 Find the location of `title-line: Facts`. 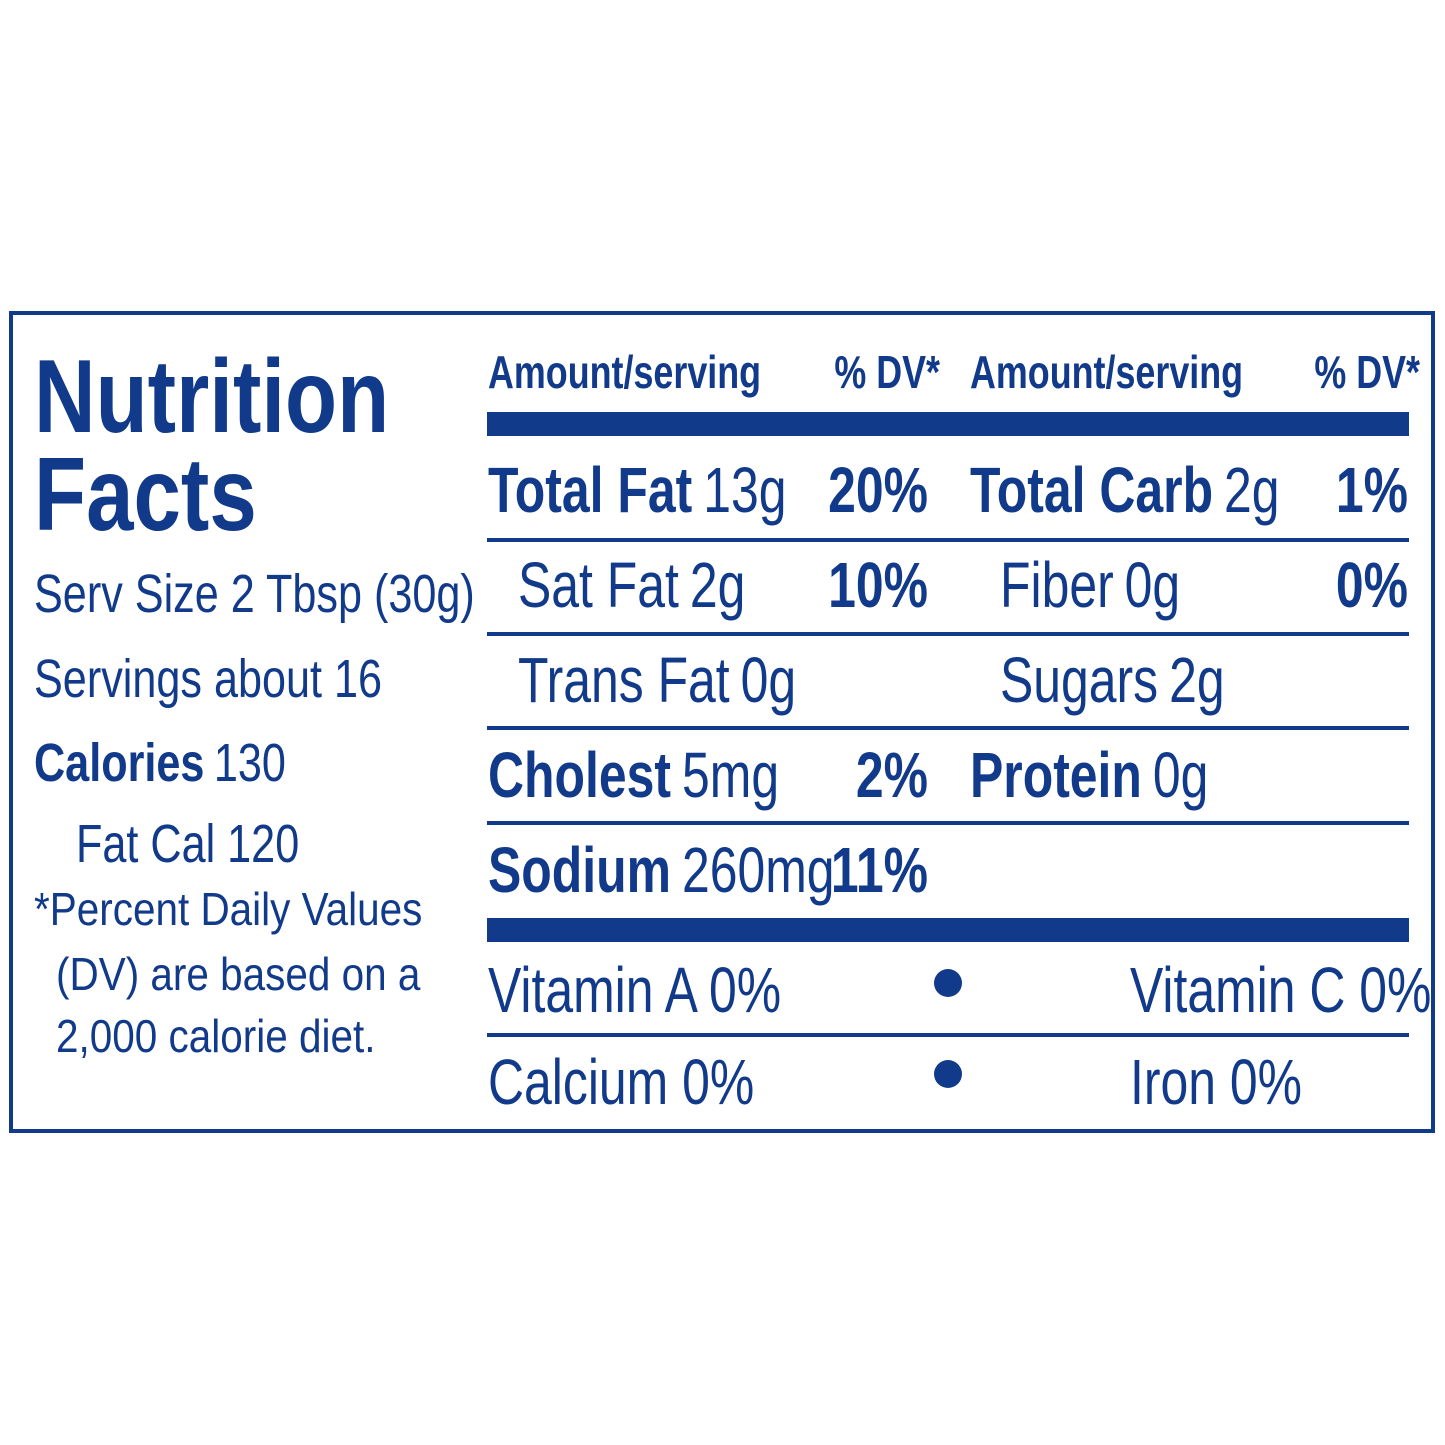

title-line: Facts is located at coordinates (145, 495).